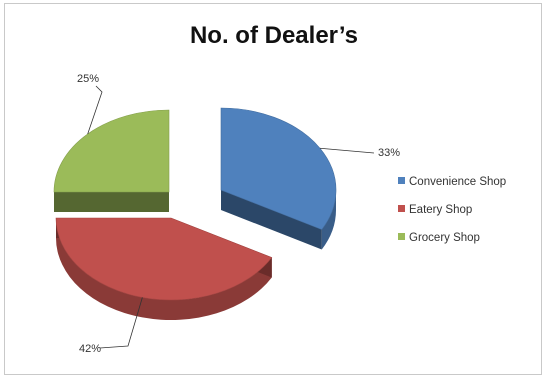  What do you see at coordinates (440, 210) in the screenshot?
I see `legend-label-1: Eatery Shop` at bounding box center [440, 210].